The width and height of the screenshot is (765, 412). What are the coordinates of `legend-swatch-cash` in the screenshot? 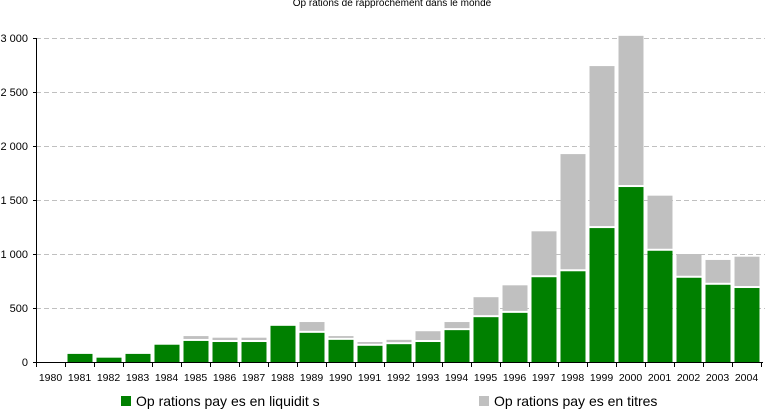 It's located at (126, 401).